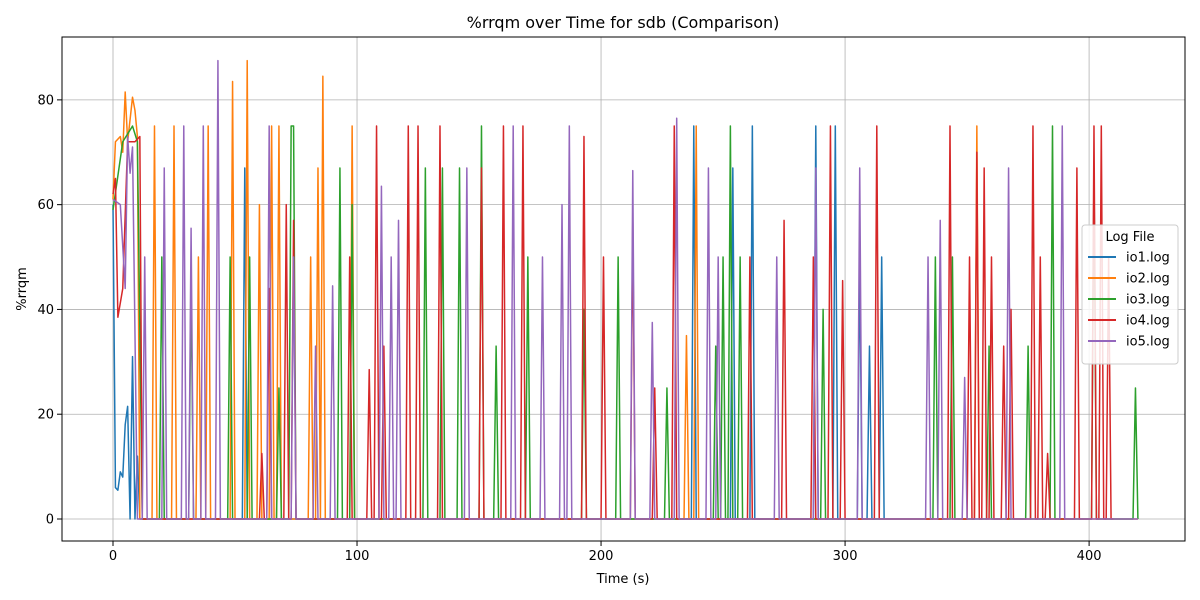 This screenshot has height=600, width=1200. What do you see at coordinates (50, 519) in the screenshot?
I see `y-tick-label: 0` at bounding box center [50, 519].